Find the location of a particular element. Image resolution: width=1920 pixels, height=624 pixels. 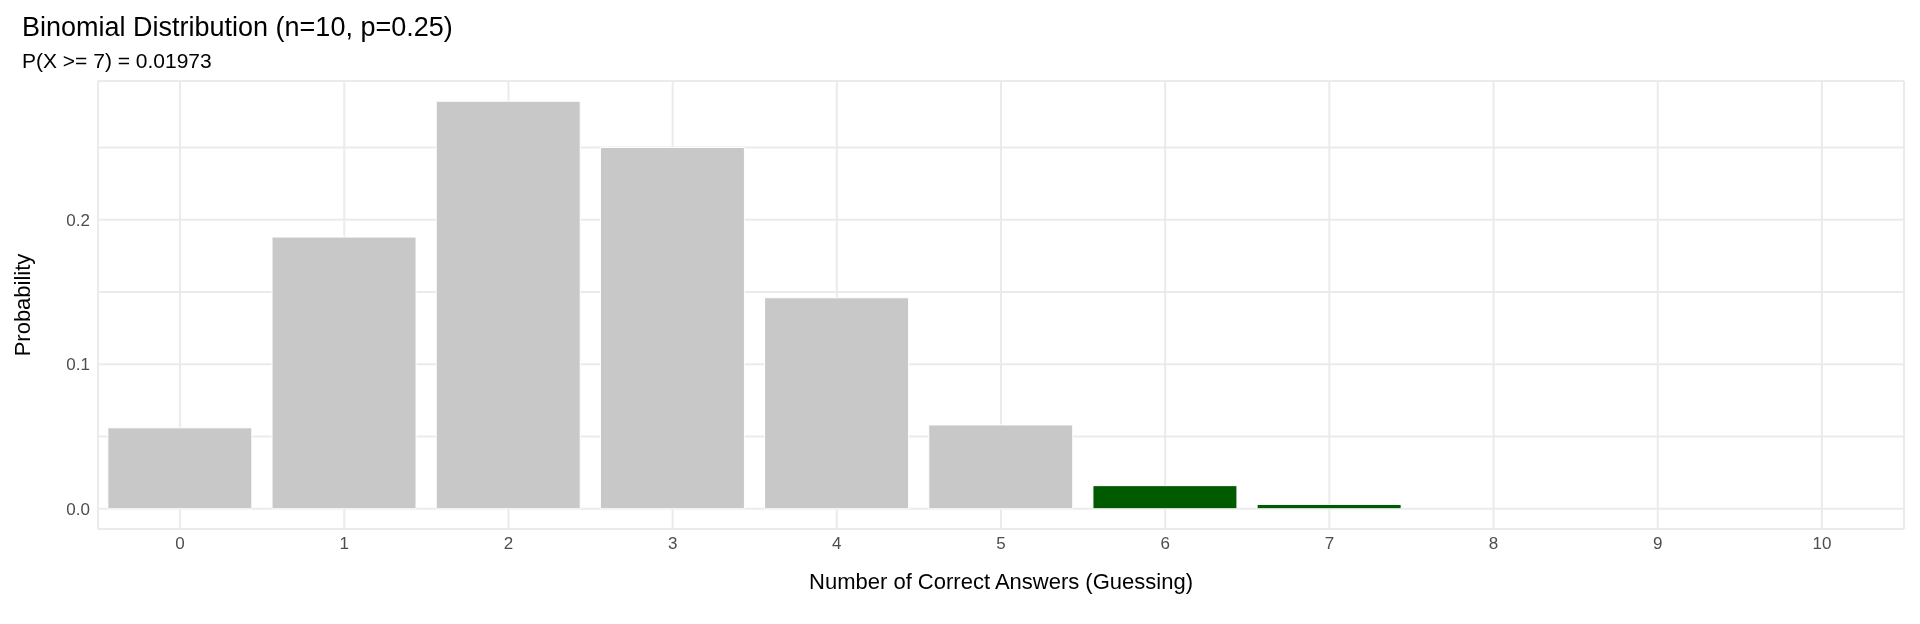

y-tick-label: 0.1 is located at coordinates (78, 365).